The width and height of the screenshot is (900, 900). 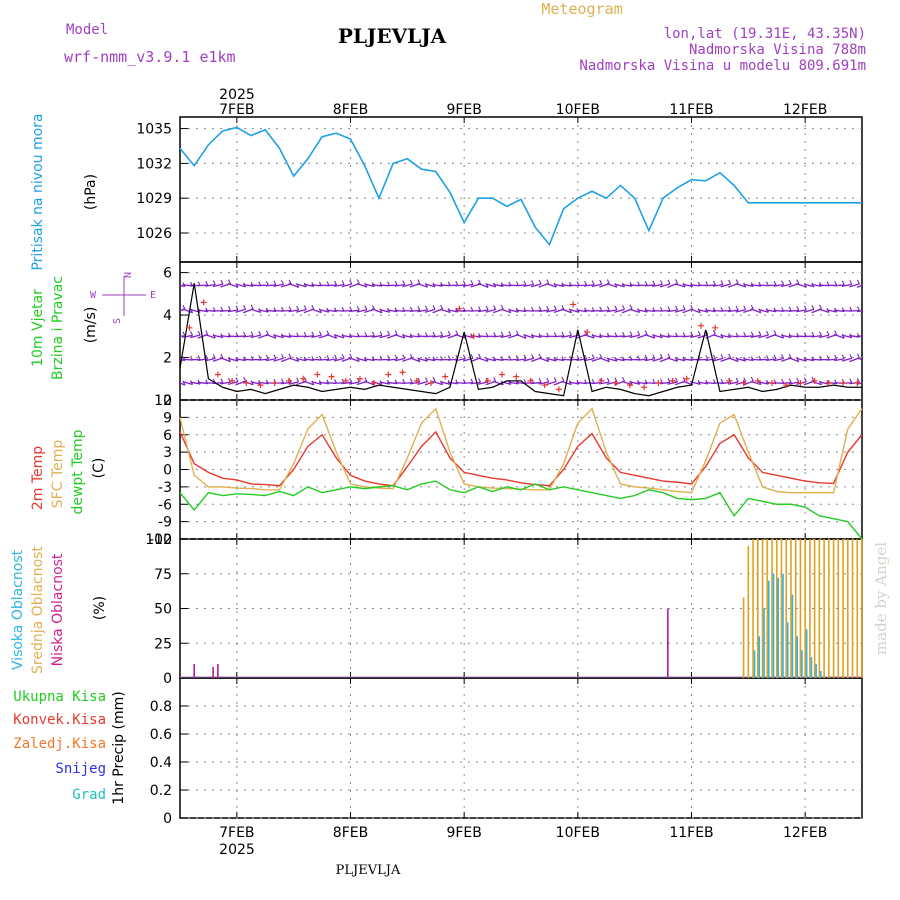 What do you see at coordinates (93, 295) in the screenshot?
I see `compass-w: W` at bounding box center [93, 295].